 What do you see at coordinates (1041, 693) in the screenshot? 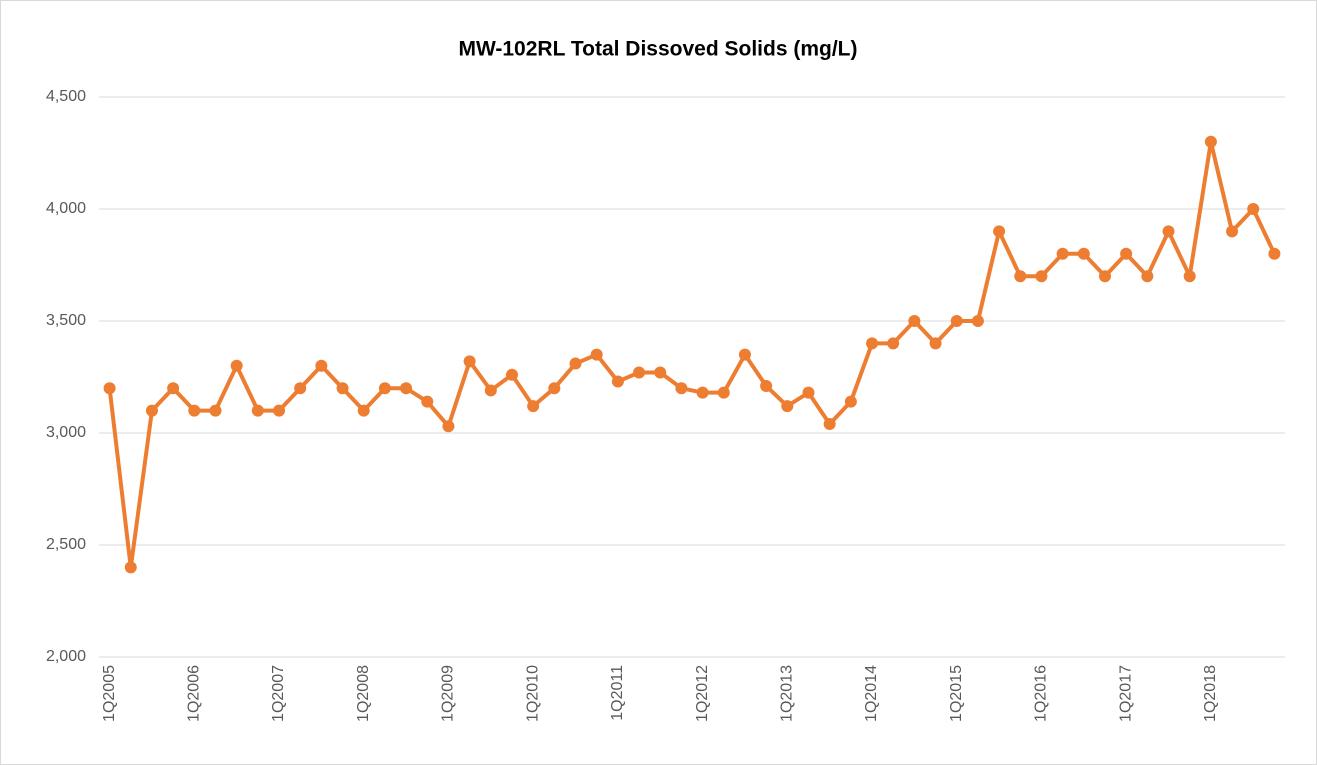
I see `x-tick-label: 1Q2016` at bounding box center [1041, 693].